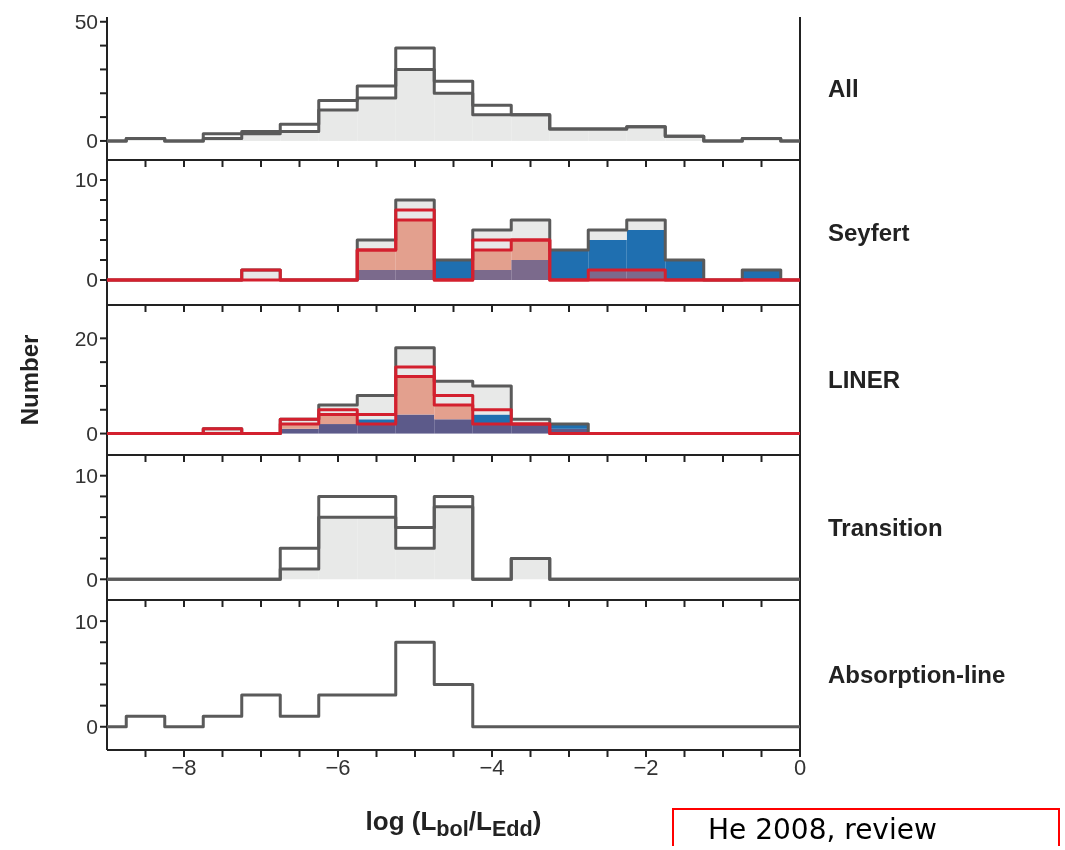 This screenshot has height=850, width=1065. What do you see at coordinates (917, 675) in the screenshot?
I see `text: Absorption-line` at bounding box center [917, 675].